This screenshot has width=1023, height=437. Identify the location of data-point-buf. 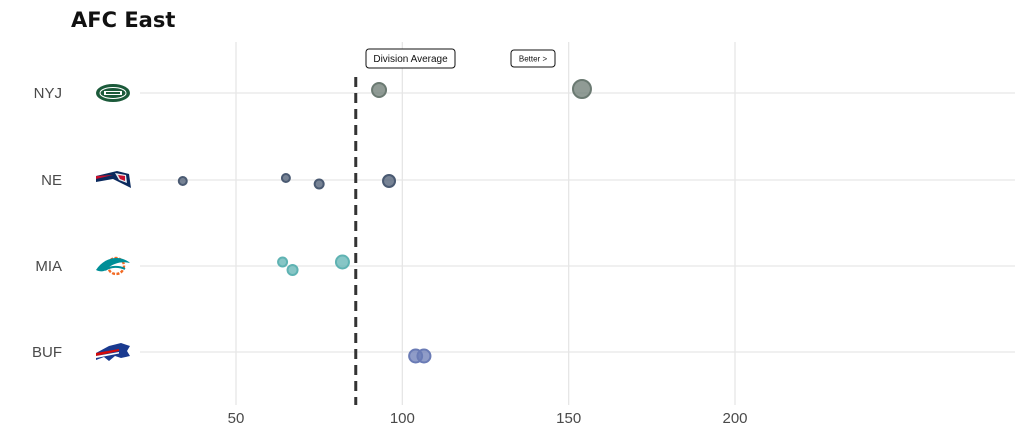
(424, 356).